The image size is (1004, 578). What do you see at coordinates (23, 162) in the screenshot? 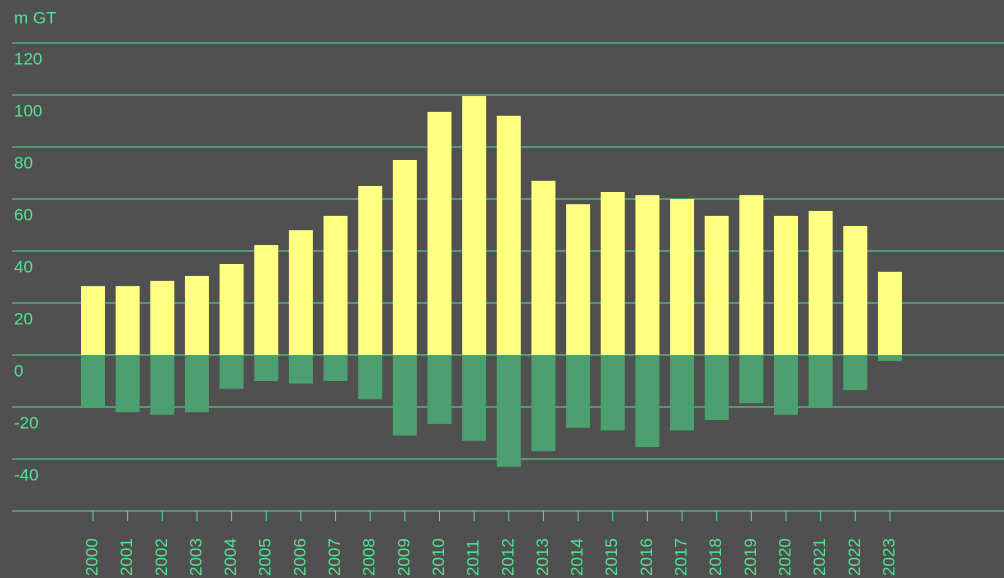
I see `y-tick-label: 80` at bounding box center [23, 162].